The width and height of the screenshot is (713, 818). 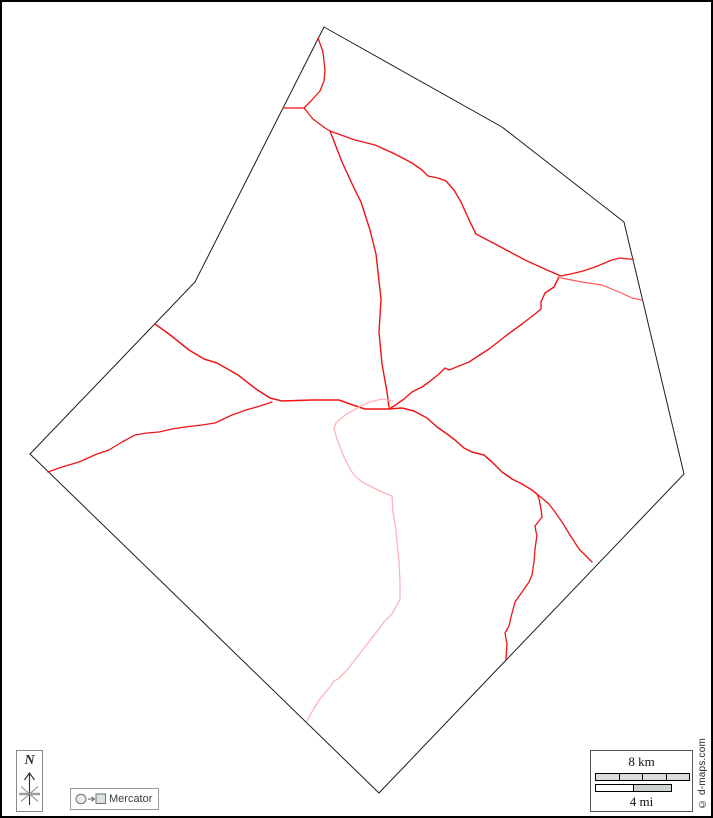 I want to click on compass-star-icon, so click(x=29, y=788).